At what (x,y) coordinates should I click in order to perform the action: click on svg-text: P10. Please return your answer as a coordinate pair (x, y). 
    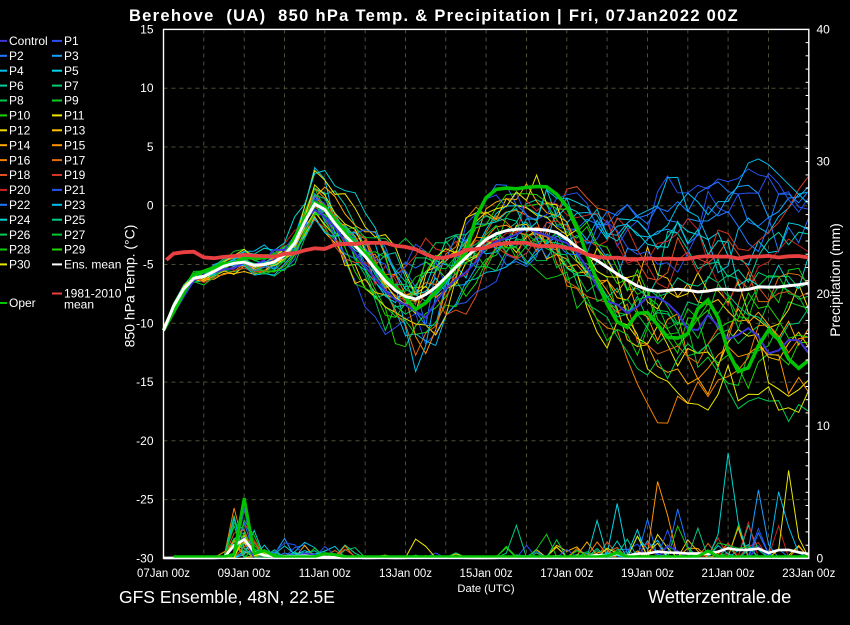
    Looking at the image, I should click on (20, 116).